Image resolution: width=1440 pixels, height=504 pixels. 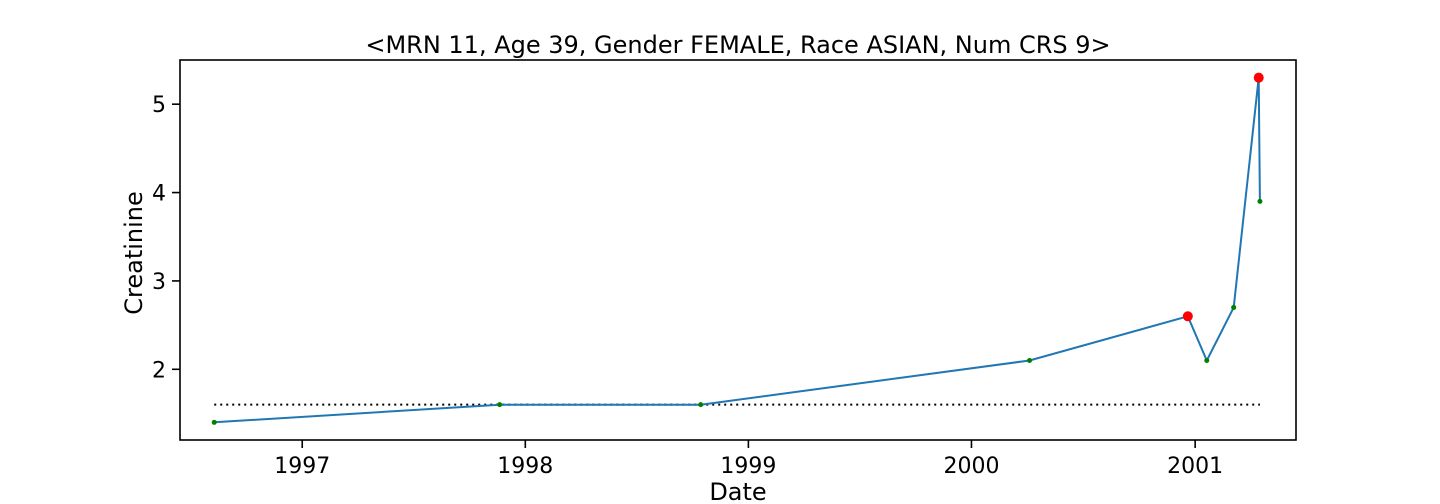 What do you see at coordinates (748, 466) in the screenshot?
I see `x-tick-label: 1999` at bounding box center [748, 466].